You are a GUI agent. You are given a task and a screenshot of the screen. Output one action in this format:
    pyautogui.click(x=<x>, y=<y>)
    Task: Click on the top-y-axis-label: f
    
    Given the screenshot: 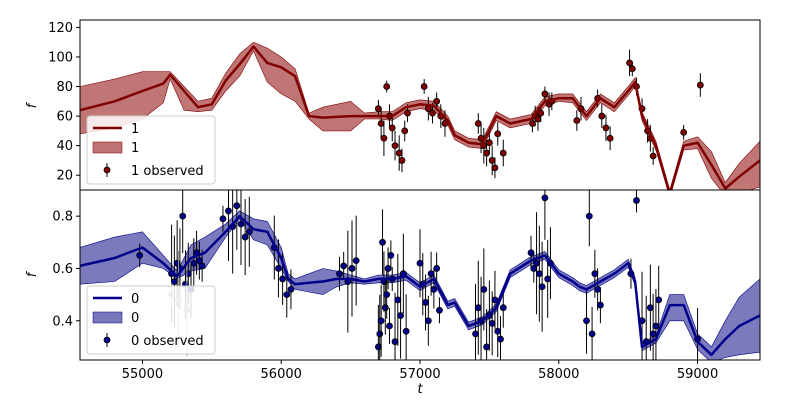 What is the action you would take?
    pyautogui.click(x=32, y=104)
    